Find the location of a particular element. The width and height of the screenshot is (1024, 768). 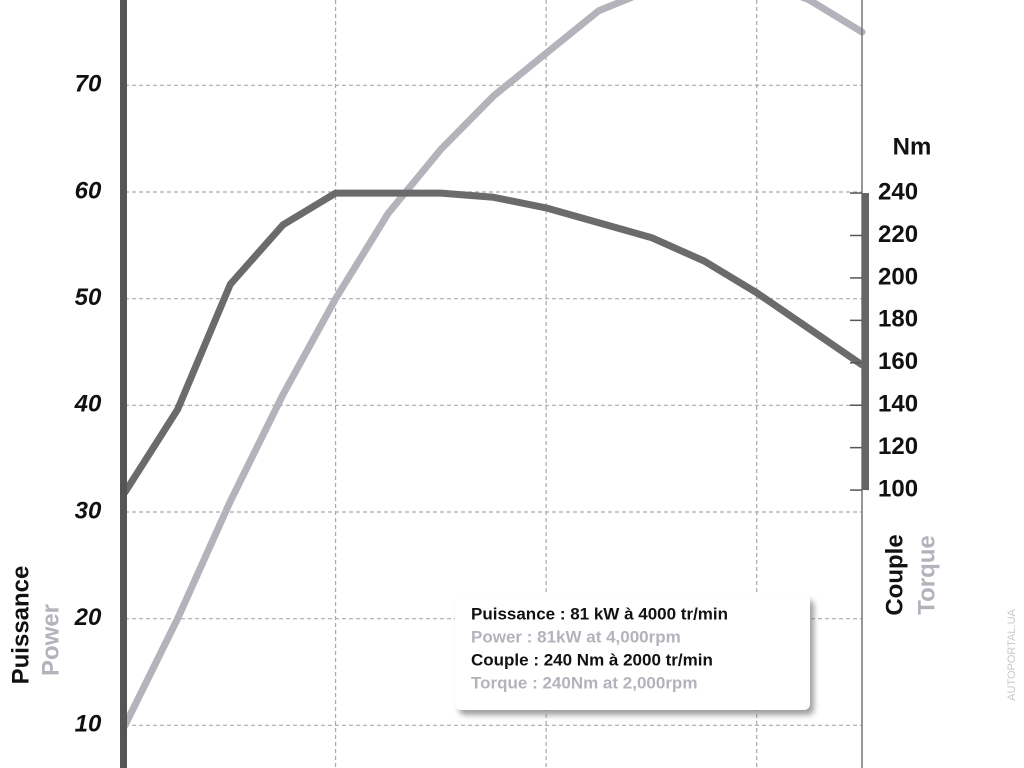

y-tick-label: 10 is located at coordinates (88, 724).